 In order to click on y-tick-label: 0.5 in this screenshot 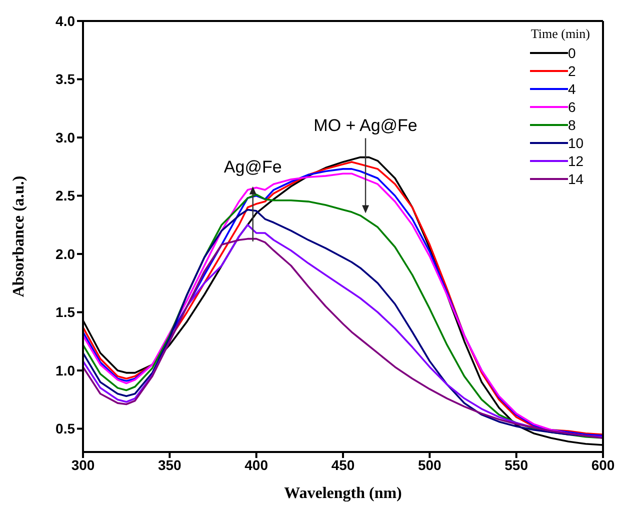, I will do `click(66, 428)`.